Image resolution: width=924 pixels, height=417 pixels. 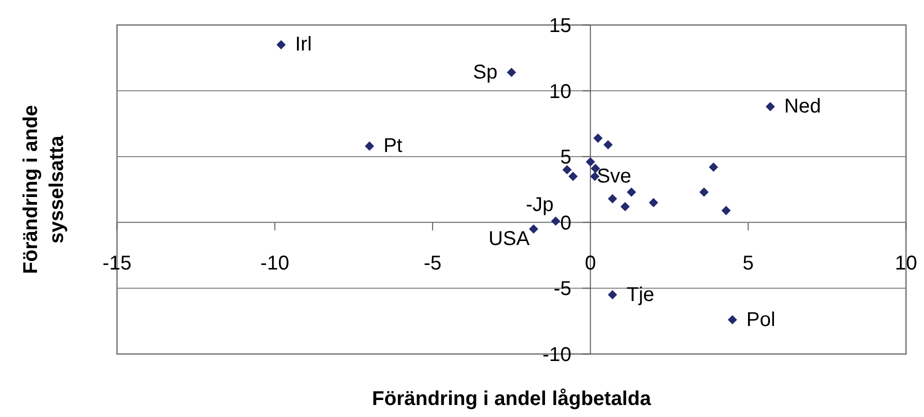 I want to click on y-axis-title: Förändring i ande sysselsatta, so click(x=44, y=189).